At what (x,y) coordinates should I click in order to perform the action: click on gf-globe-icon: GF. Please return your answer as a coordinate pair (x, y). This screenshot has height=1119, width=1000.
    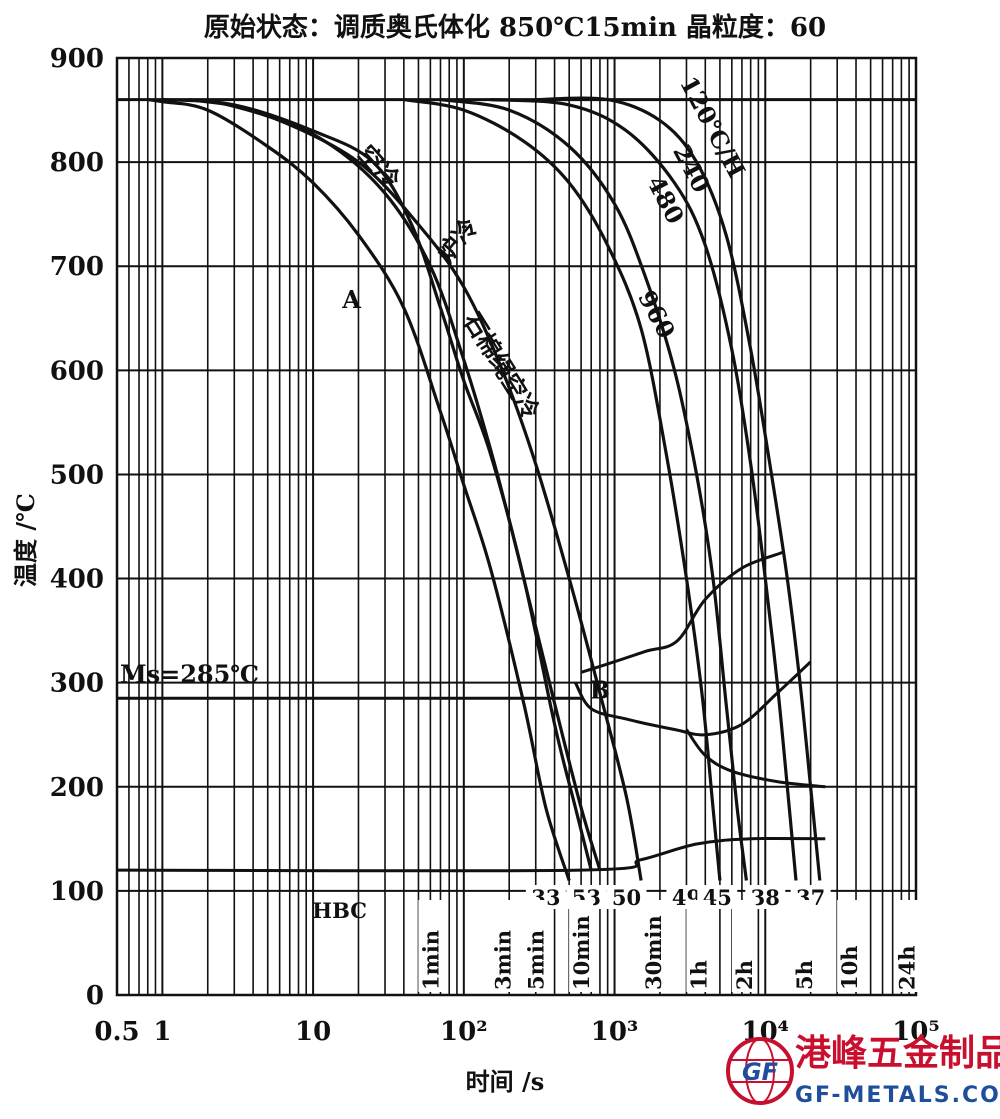
    Looking at the image, I should click on (760, 1071).